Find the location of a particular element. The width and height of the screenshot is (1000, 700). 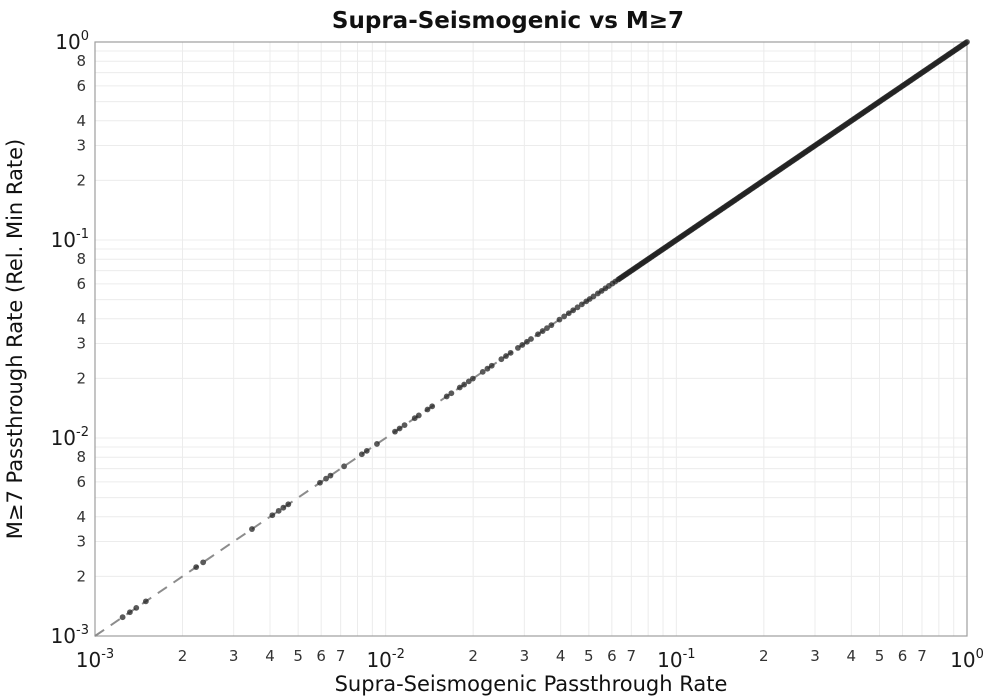

x-axis-title: Supra-Seismogenic Passthrough Rate is located at coordinates (531, 684).